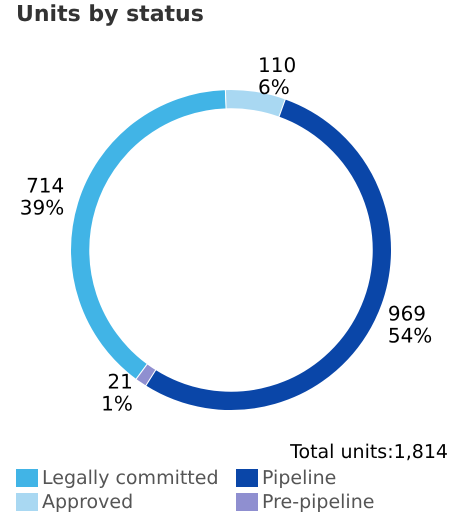 This screenshot has width=462, height=522. What do you see at coordinates (410, 325) in the screenshot?
I see `data-label: 969 54%` at bounding box center [410, 325].